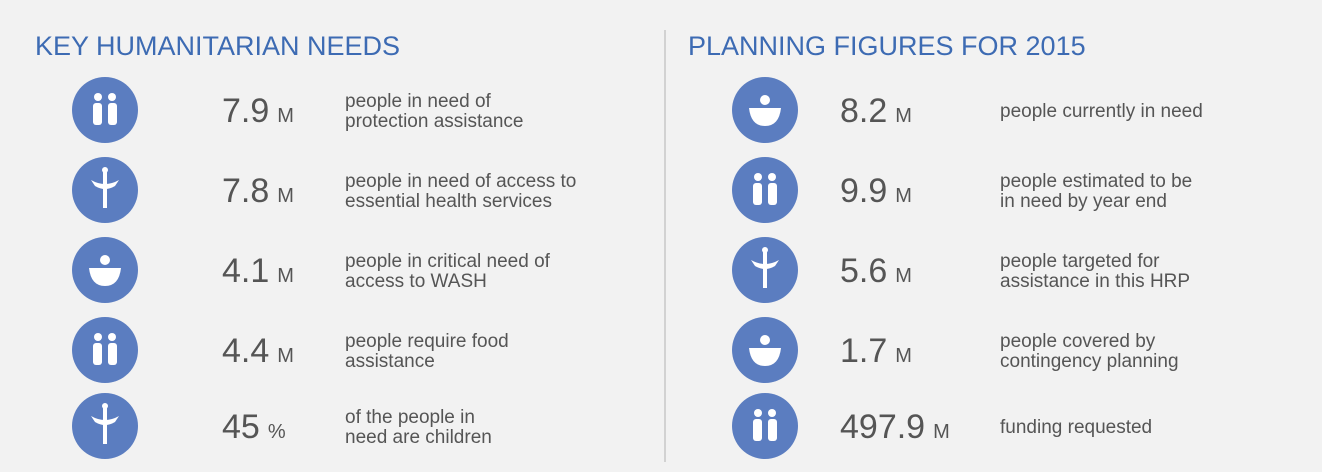 The height and width of the screenshot is (472, 1322). I want to click on figure-description: people in need of access to, so click(460, 181).